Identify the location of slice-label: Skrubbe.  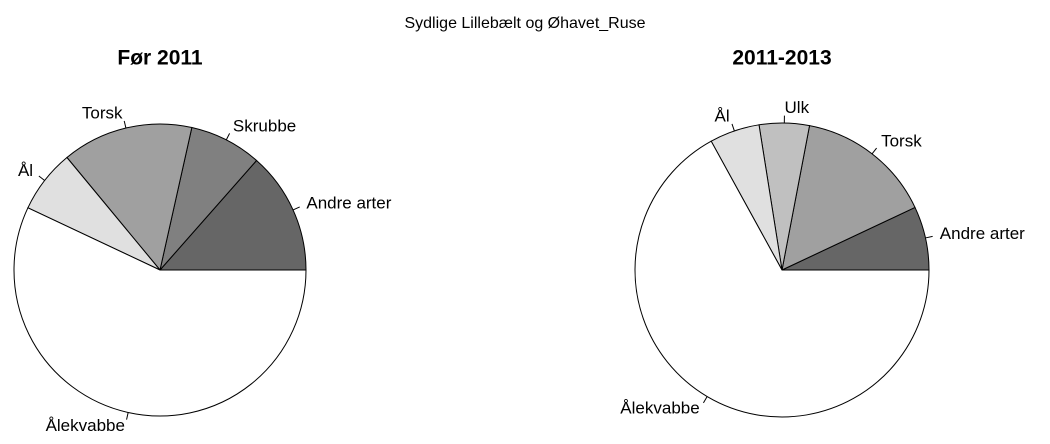
(264, 125).